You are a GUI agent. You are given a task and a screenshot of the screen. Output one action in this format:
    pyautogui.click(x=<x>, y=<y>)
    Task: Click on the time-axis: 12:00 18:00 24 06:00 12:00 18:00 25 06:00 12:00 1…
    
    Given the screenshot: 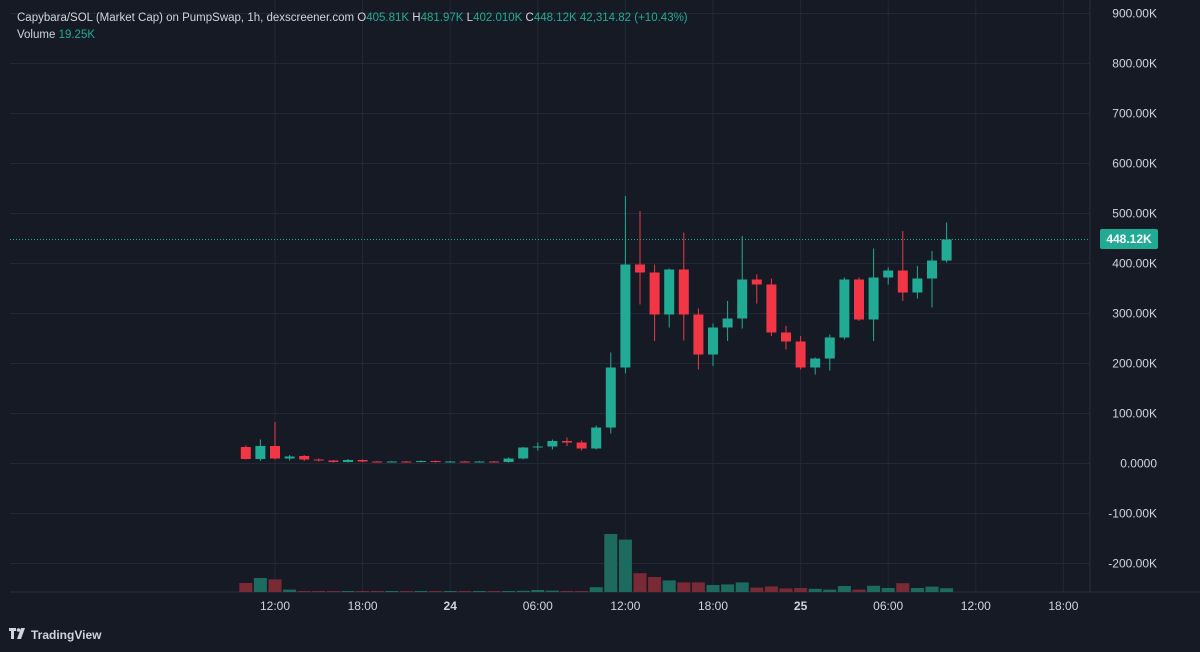 What is the action you would take?
    pyautogui.click(x=669, y=606)
    